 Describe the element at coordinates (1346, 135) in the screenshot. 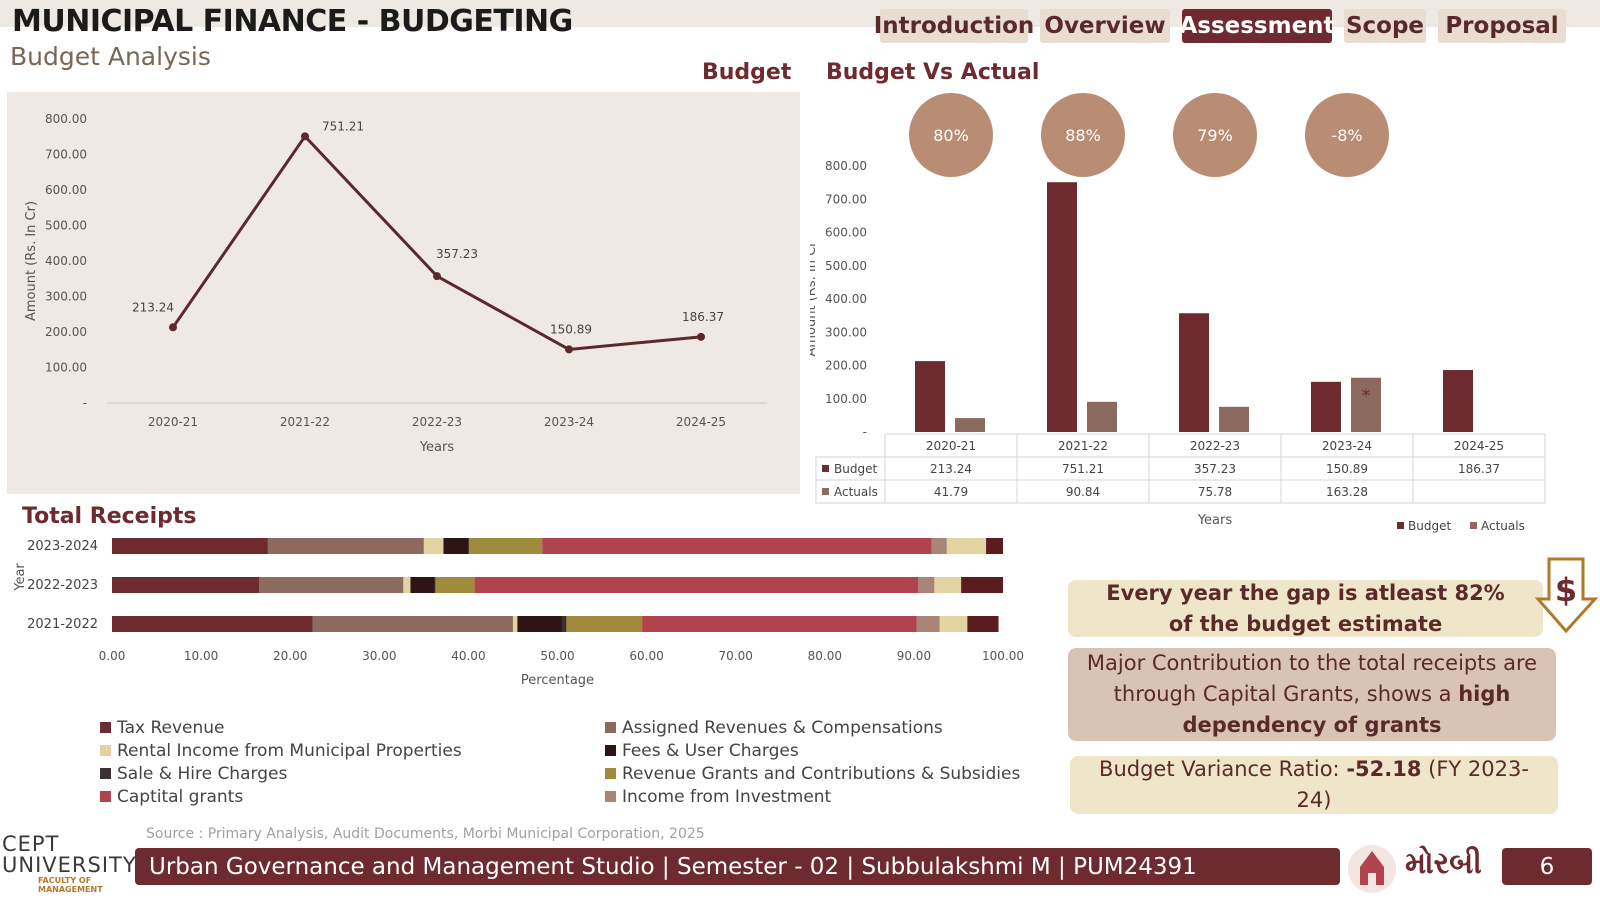

I see `percentage-label: -8%` at that location.